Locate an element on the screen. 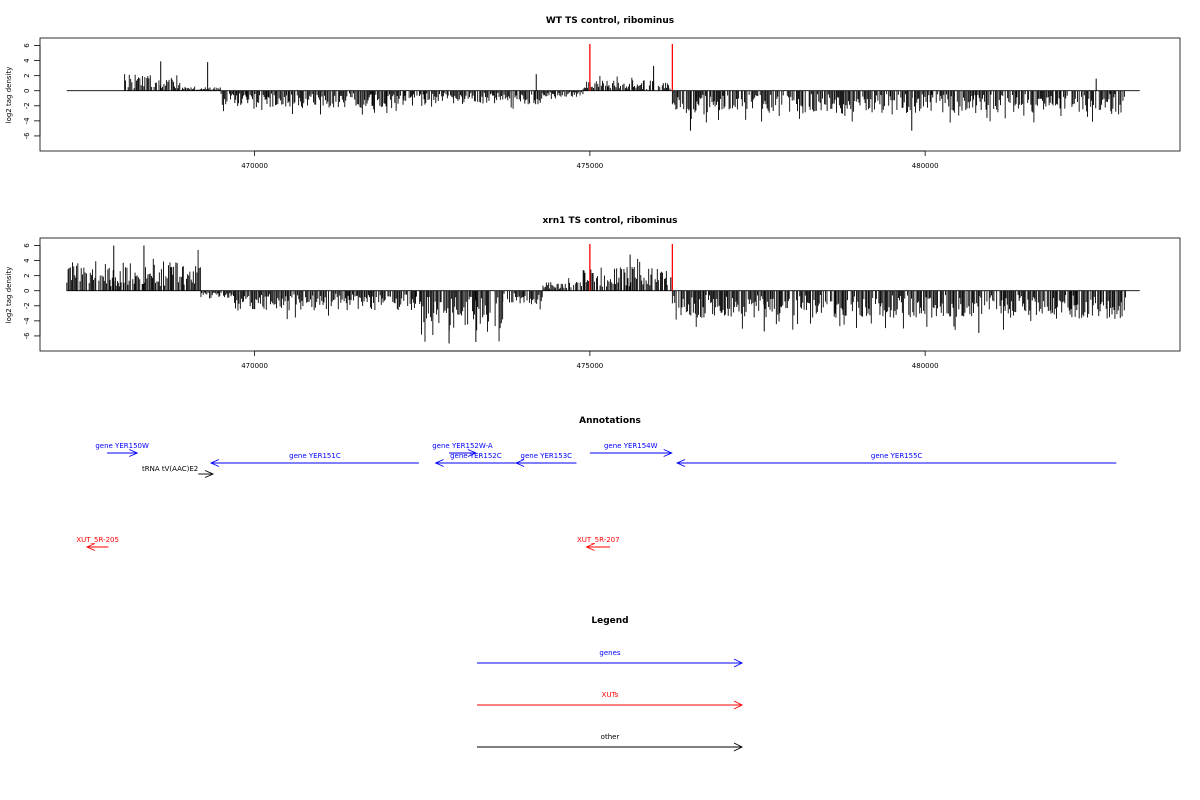  wt-track-markers is located at coordinates (631, 67).